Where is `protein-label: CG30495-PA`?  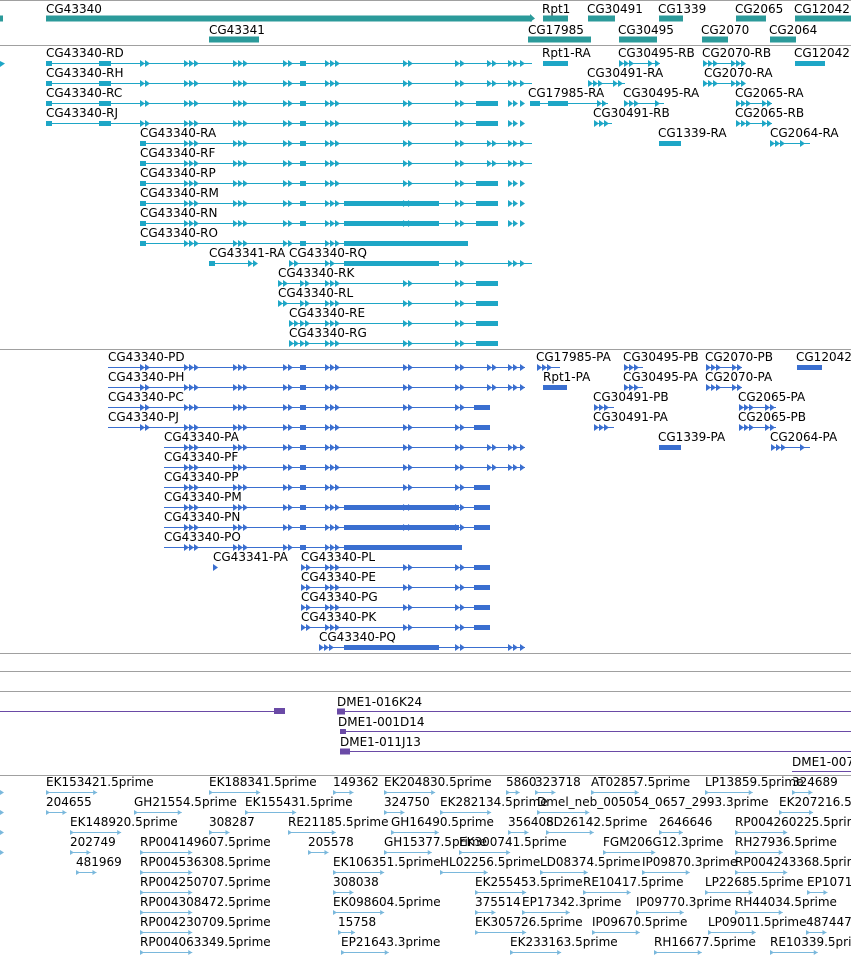 protein-label: CG30495-PA is located at coordinates (661, 377).